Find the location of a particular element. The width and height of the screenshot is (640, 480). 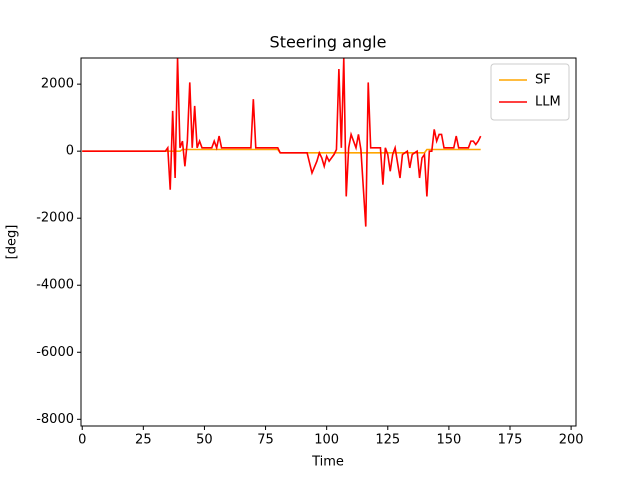

y-tick-label: 0 is located at coordinates (70, 151).